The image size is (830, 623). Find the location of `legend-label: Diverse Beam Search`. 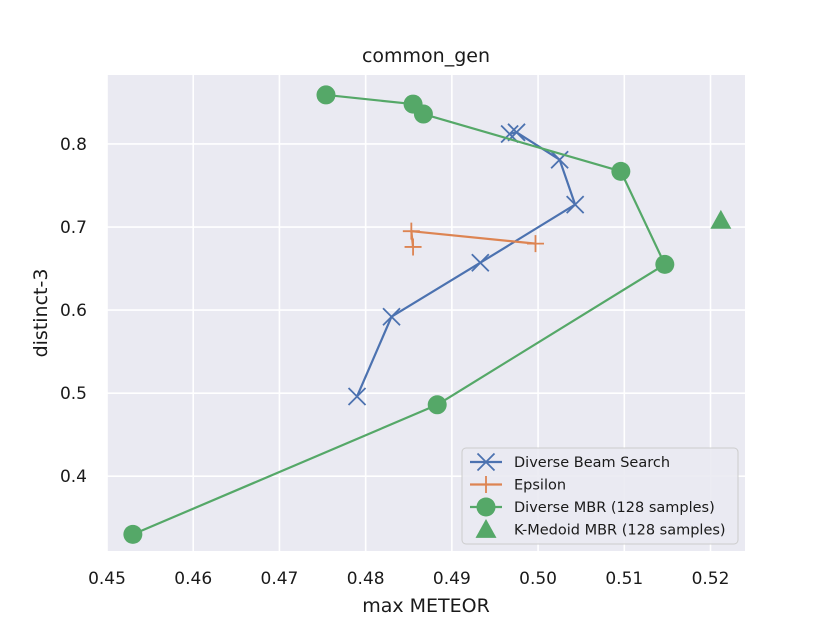

legend-label: Diverse Beam Search is located at coordinates (592, 463).